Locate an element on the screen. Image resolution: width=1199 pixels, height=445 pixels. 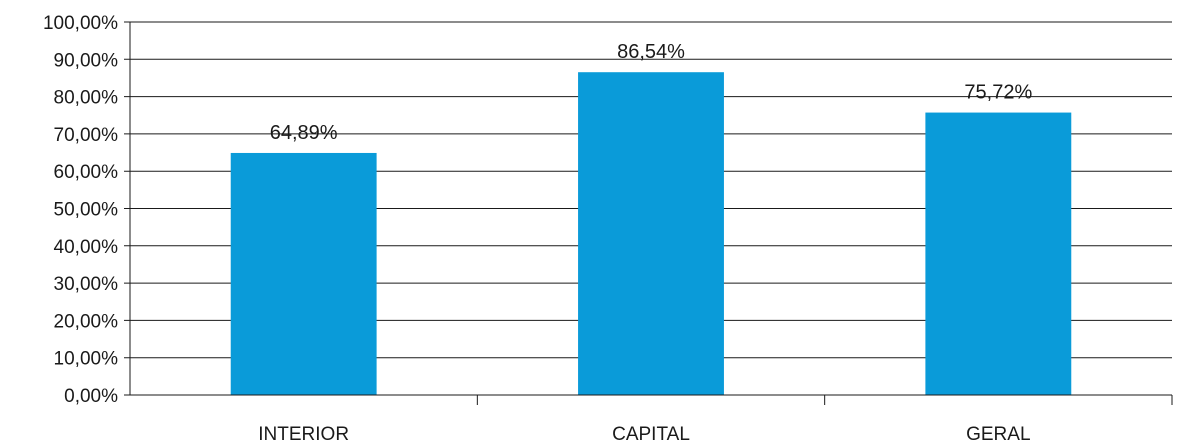
category-labels: INTERIOR CAPITAL GERAL is located at coordinates (644, 434).